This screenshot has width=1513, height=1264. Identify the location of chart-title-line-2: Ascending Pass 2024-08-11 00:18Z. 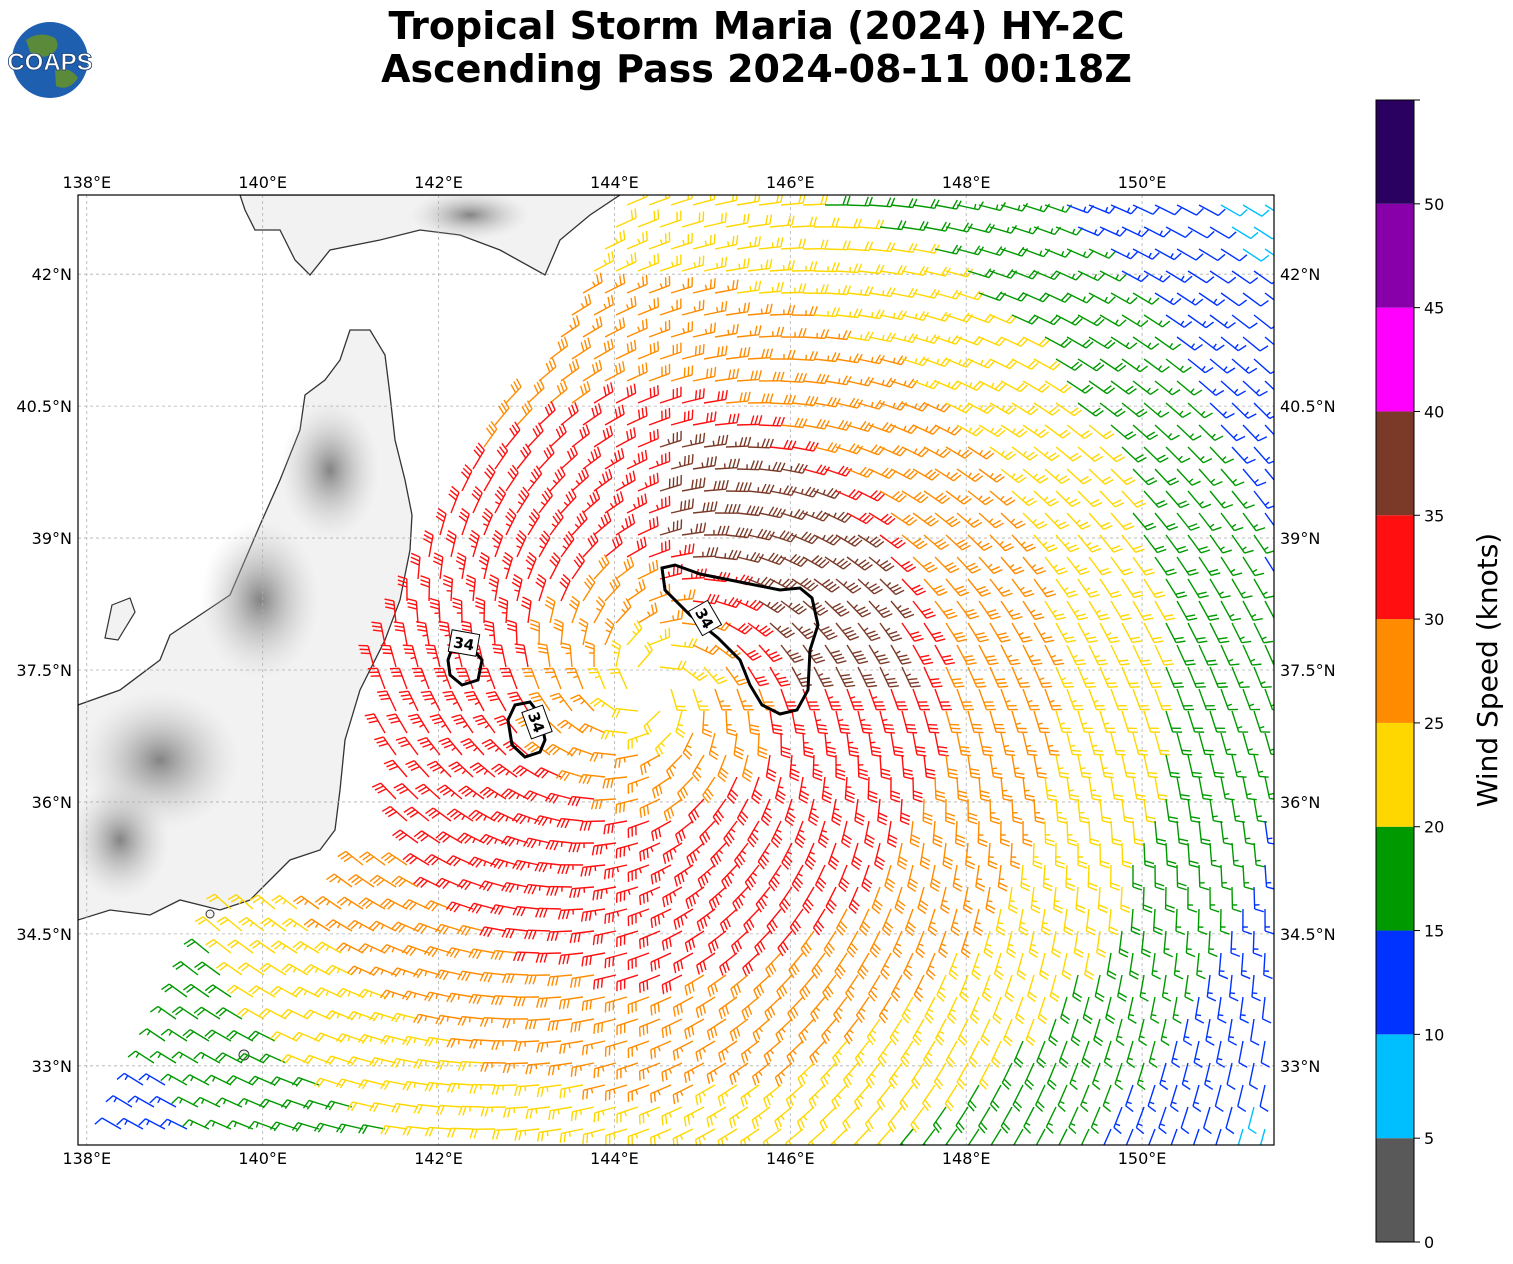
(756, 69).